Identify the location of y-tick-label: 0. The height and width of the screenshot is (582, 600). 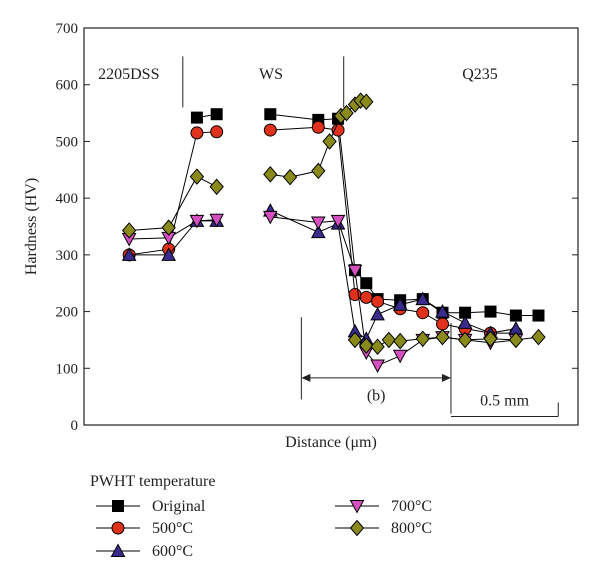
(75, 426).